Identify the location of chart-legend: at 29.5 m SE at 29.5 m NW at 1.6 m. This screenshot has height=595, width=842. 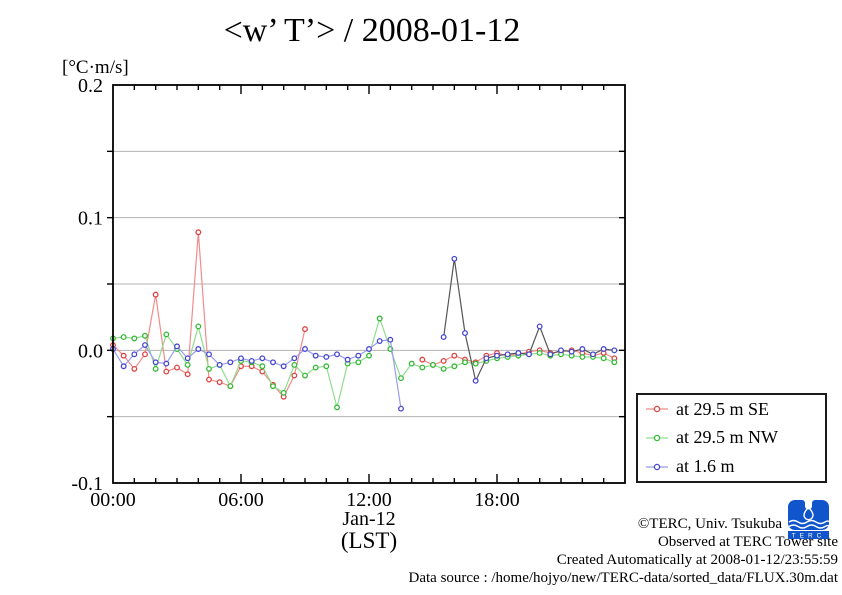
(731, 438).